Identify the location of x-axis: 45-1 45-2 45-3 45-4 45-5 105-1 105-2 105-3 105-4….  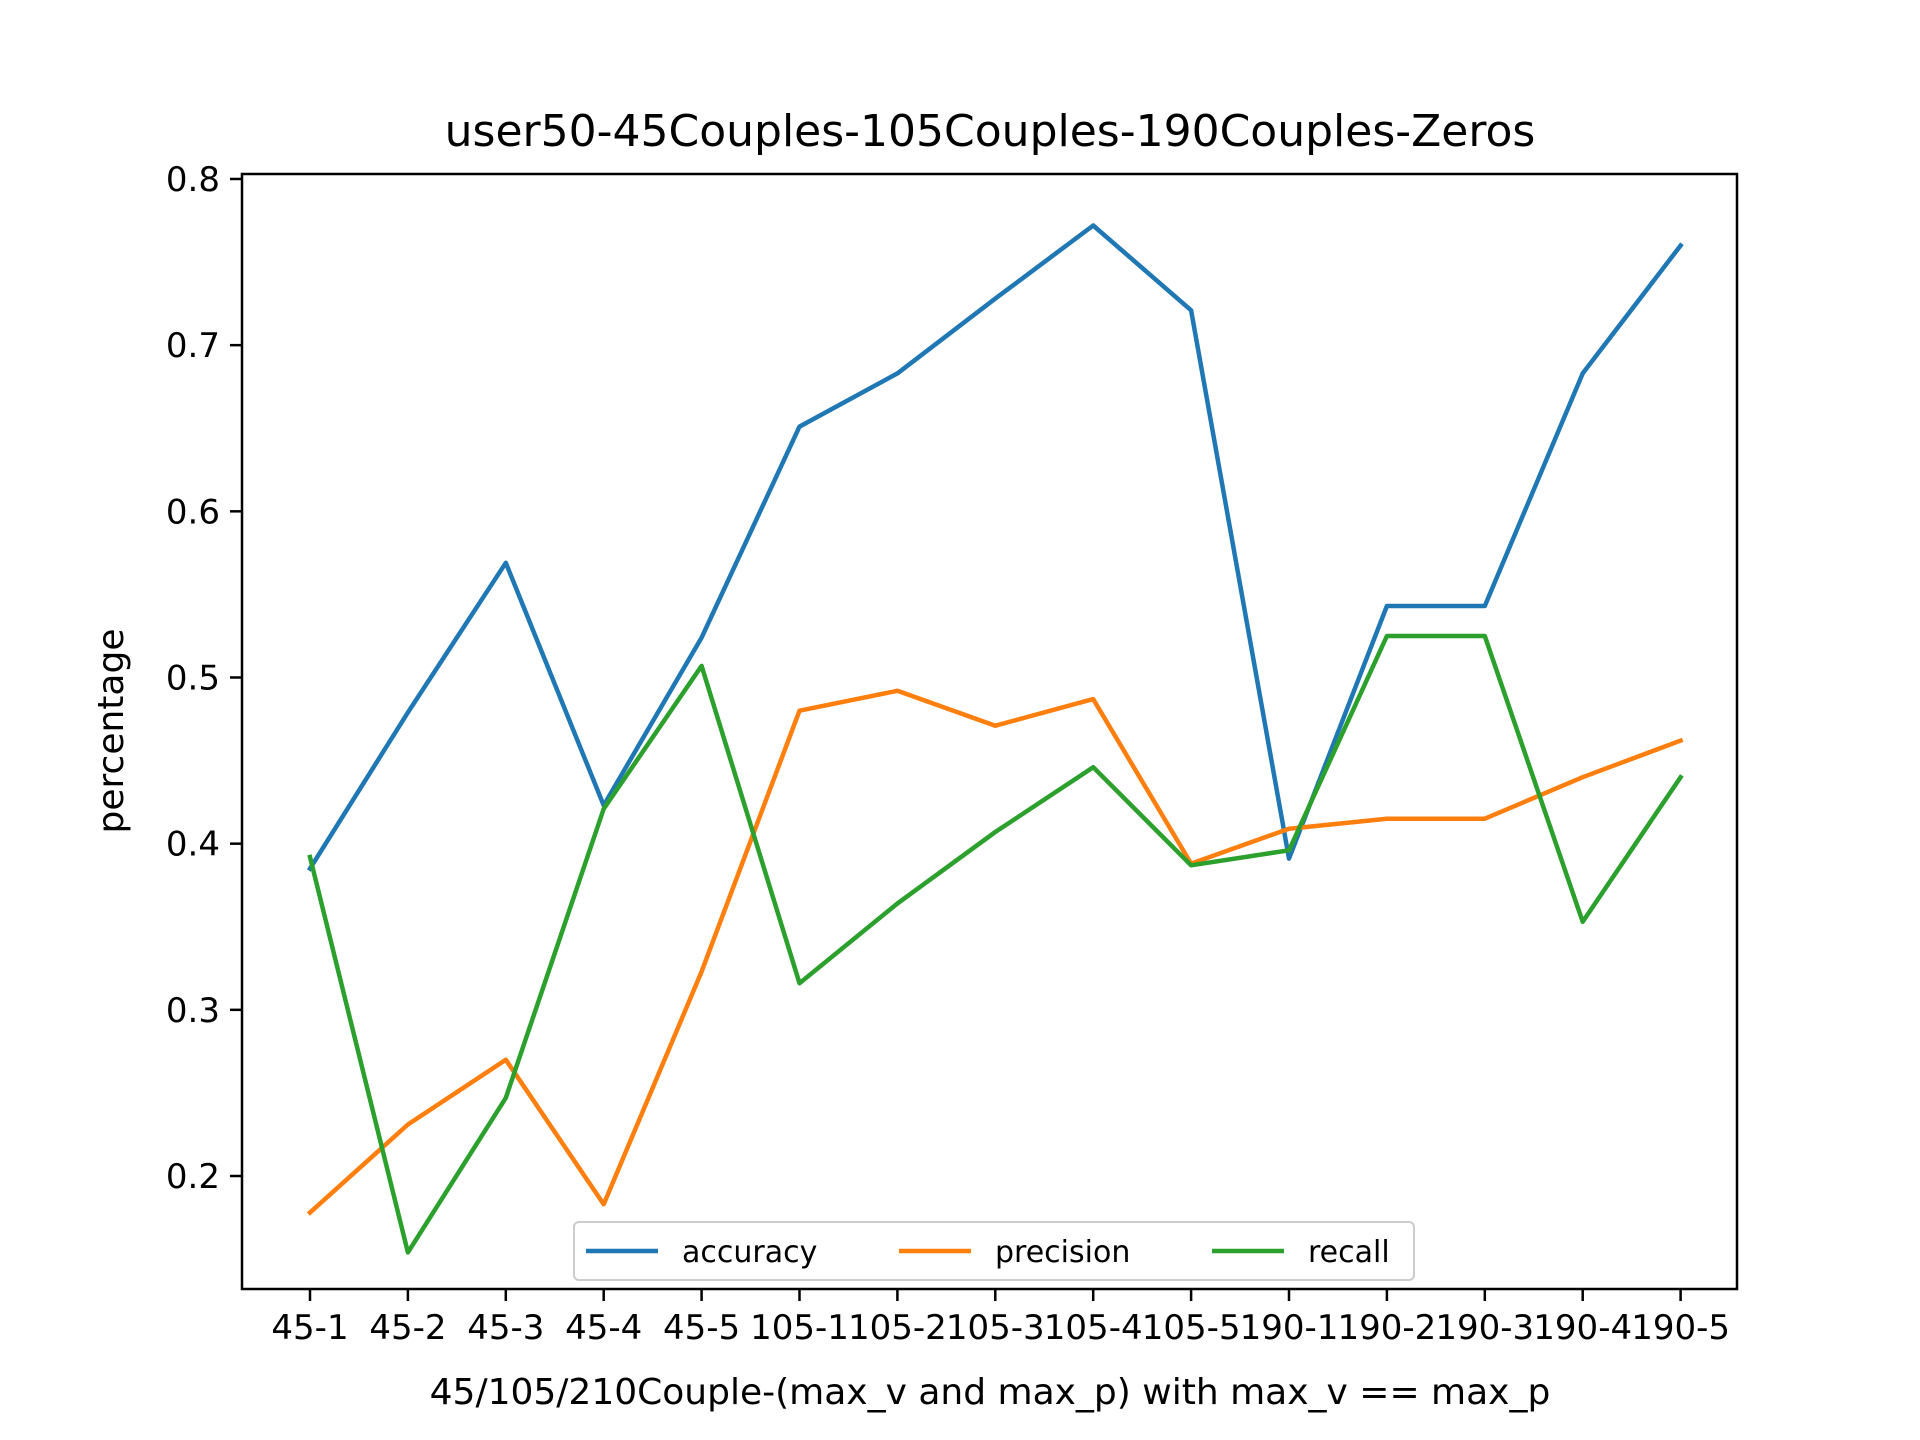
(1000, 1318).